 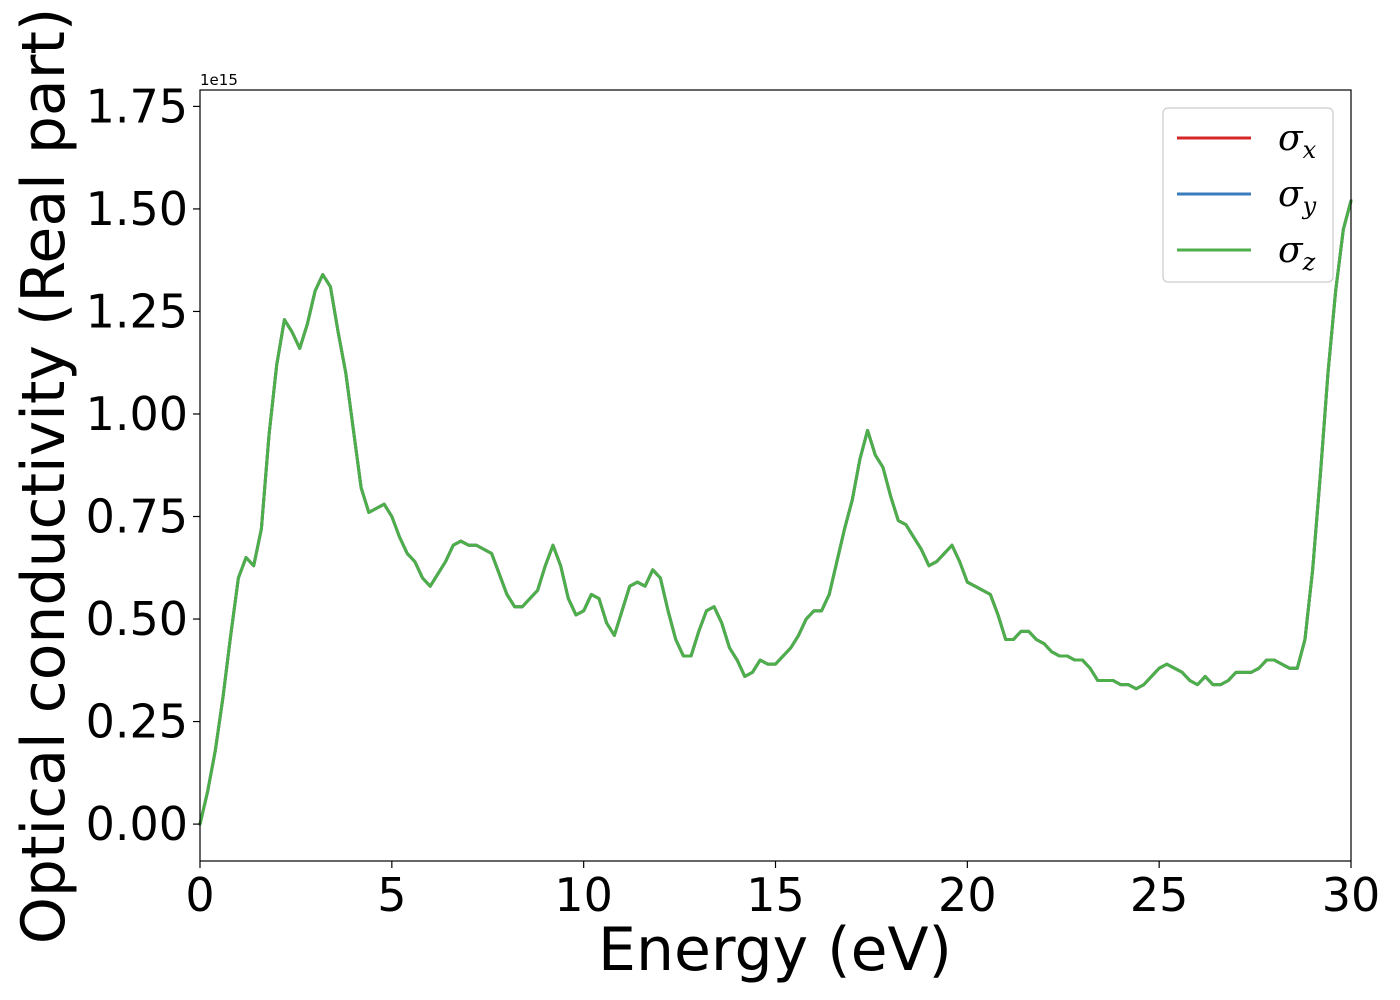 What do you see at coordinates (137, 517) in the screenshot?
I see `y-tick-label: 0.75` at bounding box center [137, 517].